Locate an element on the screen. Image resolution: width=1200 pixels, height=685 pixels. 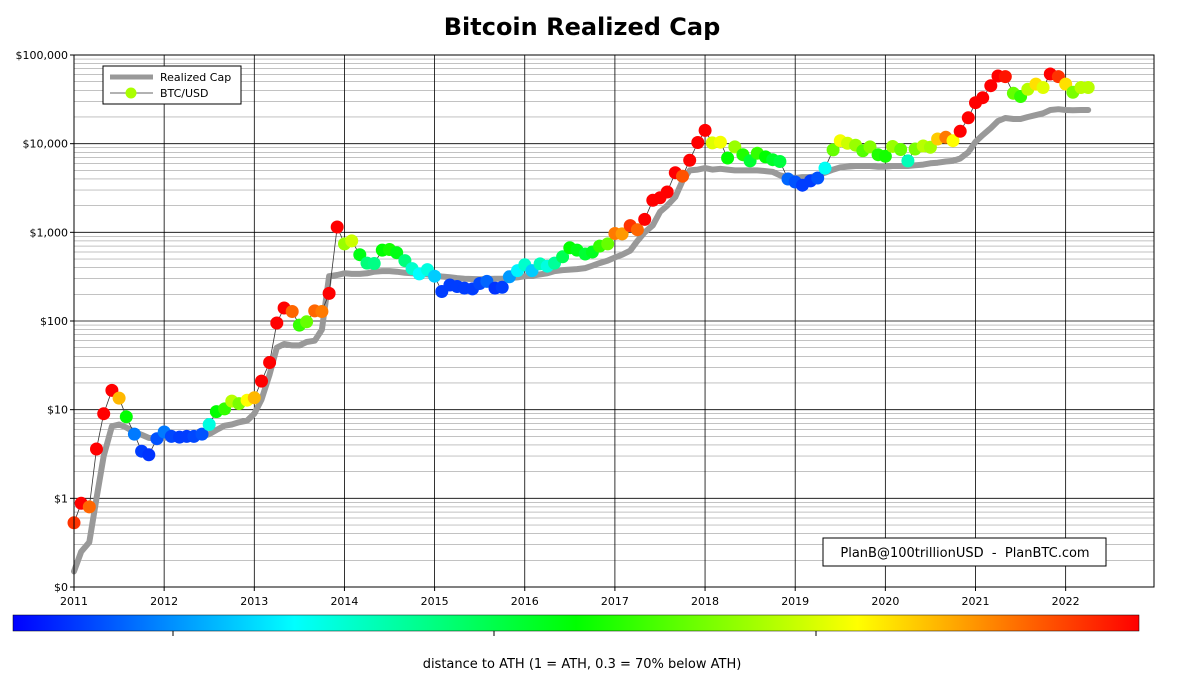
x-tick-label: 2020 is located at coordinates (885, 601).